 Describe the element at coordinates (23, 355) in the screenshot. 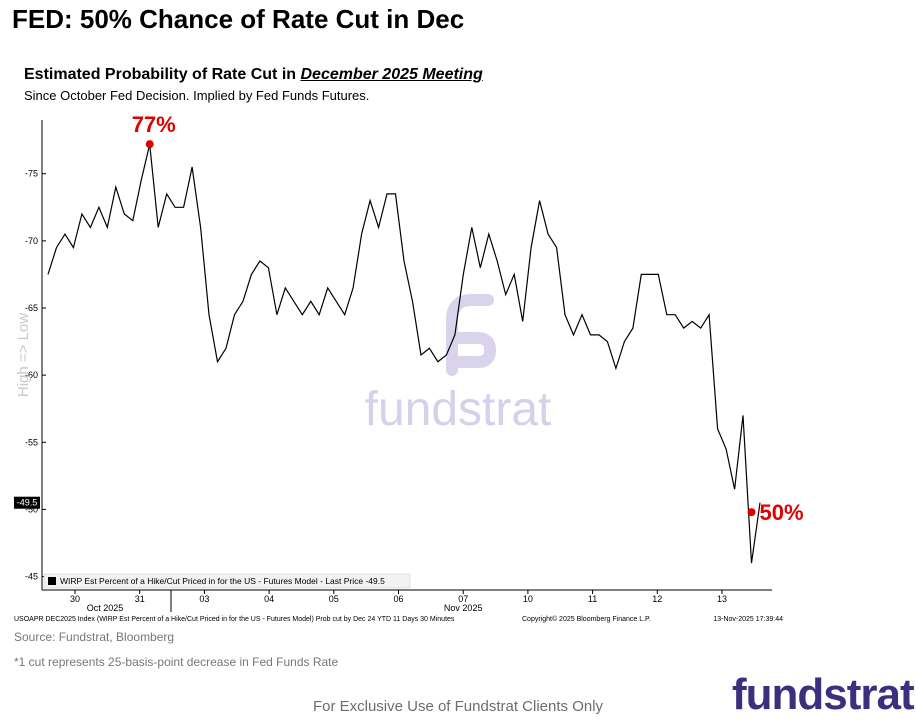

I see `y-axis-label: High => Low` at that location.